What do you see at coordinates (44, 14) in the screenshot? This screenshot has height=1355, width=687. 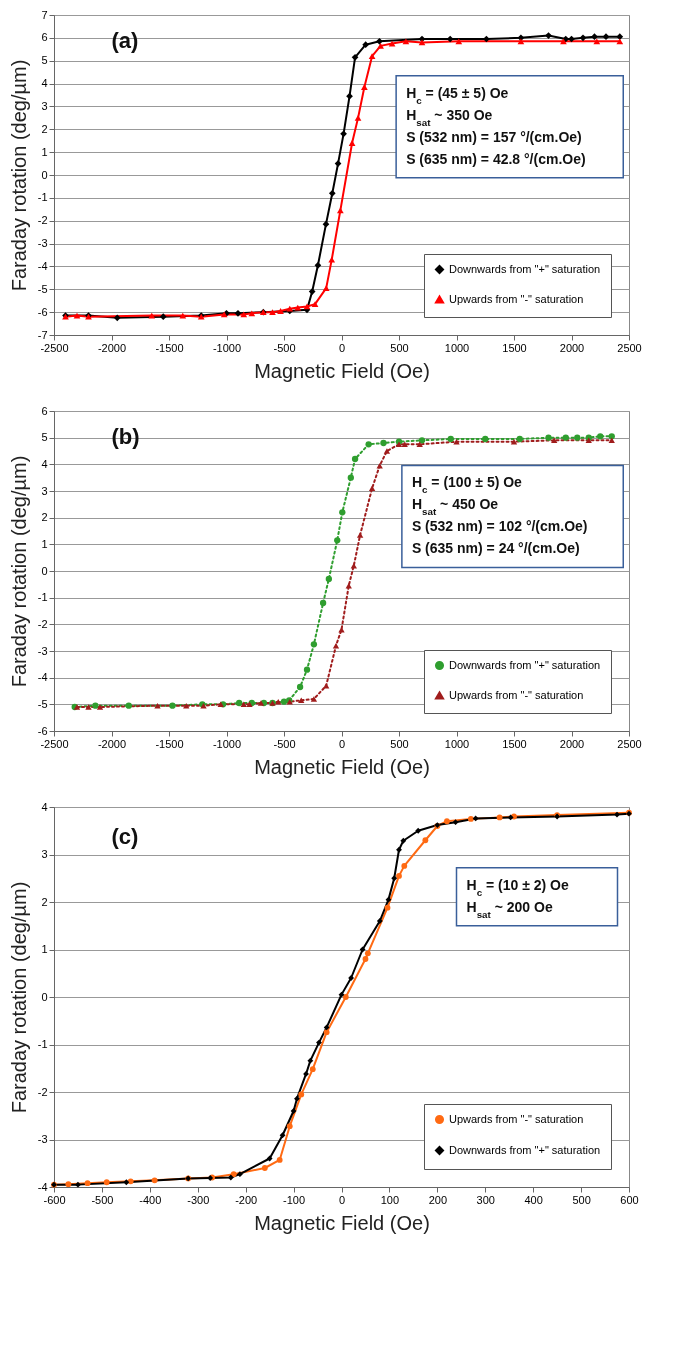 I see `y-tick-label: 7` at bounding box center [44, 14].